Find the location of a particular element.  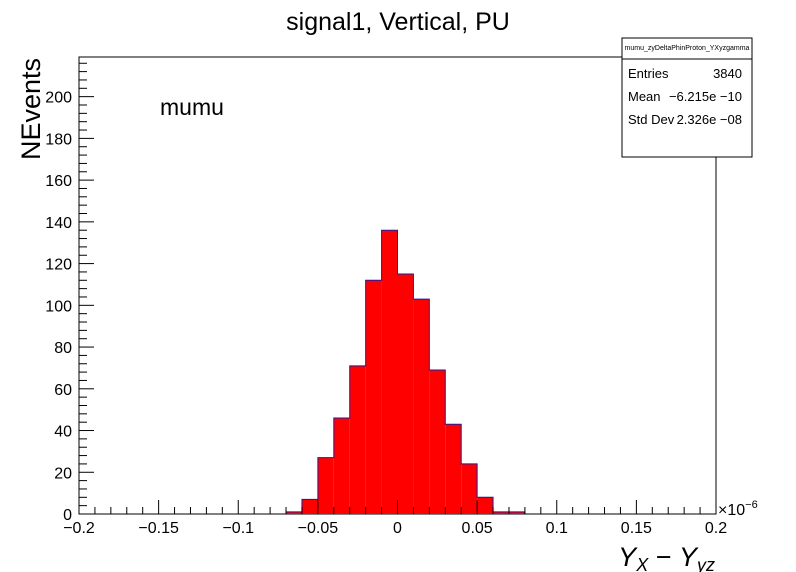

stats-box-frame is located at coordinates (687, 97).